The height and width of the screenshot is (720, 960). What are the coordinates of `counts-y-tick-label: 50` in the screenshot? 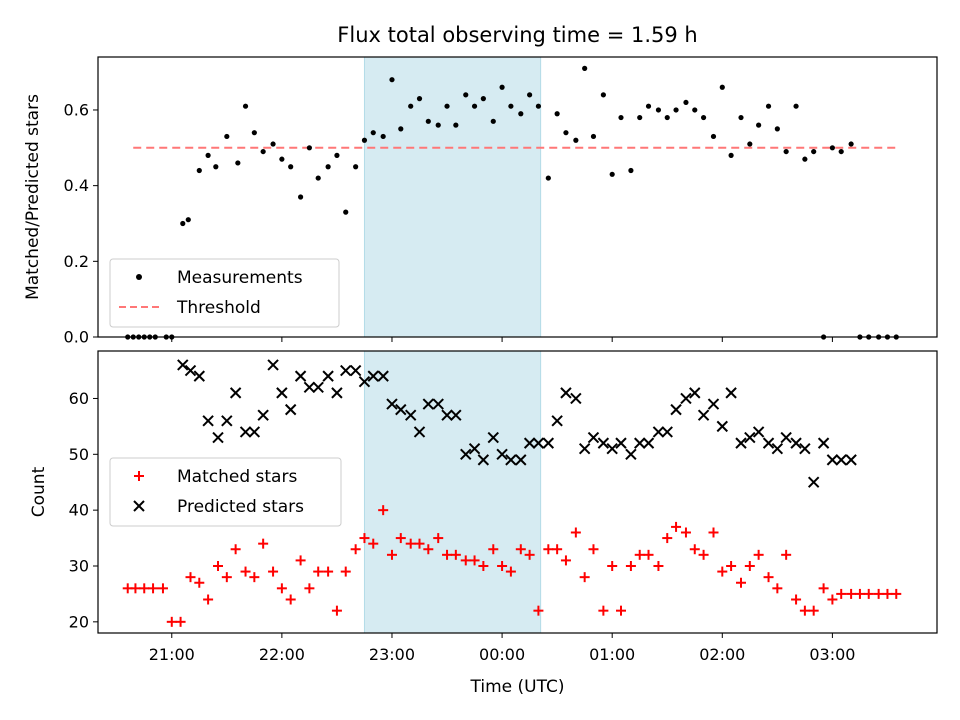 It's located at (79, 454).